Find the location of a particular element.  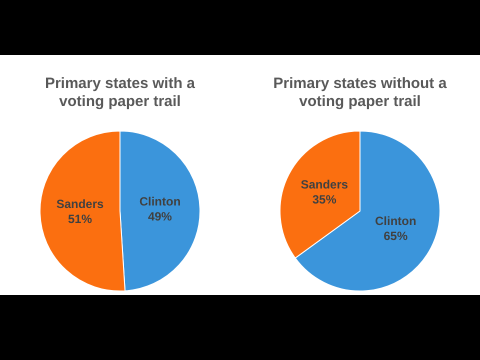

data-label: 49% is located at coordinates (160, 217).